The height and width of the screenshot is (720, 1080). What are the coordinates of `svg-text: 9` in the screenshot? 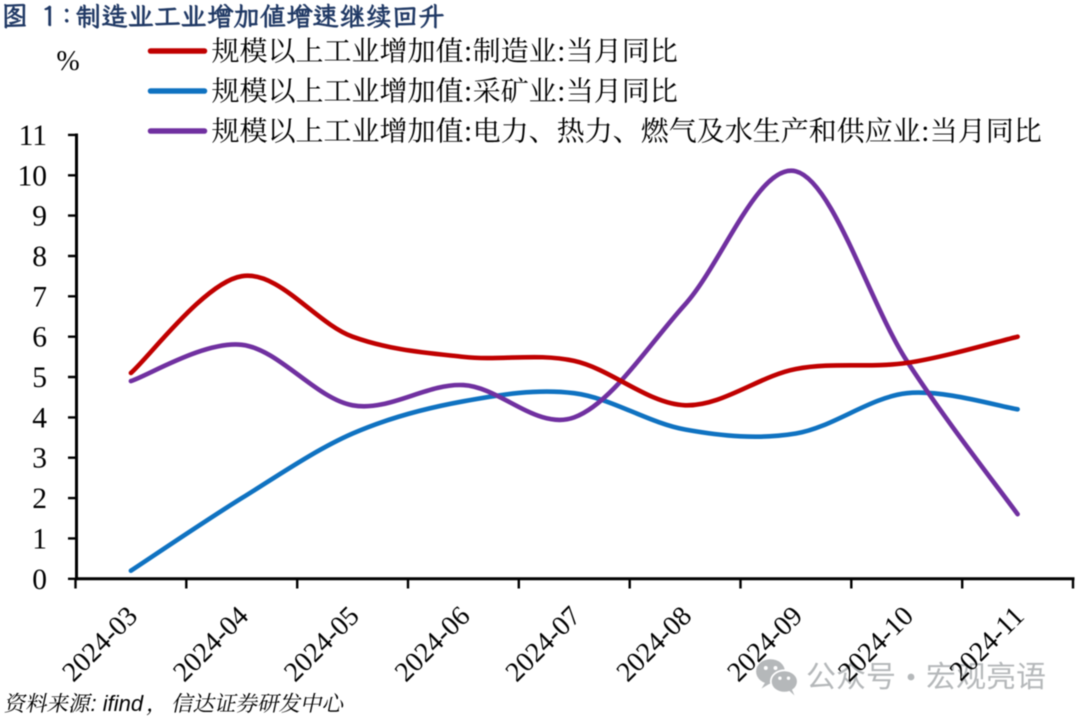 It's located at (39, 217).